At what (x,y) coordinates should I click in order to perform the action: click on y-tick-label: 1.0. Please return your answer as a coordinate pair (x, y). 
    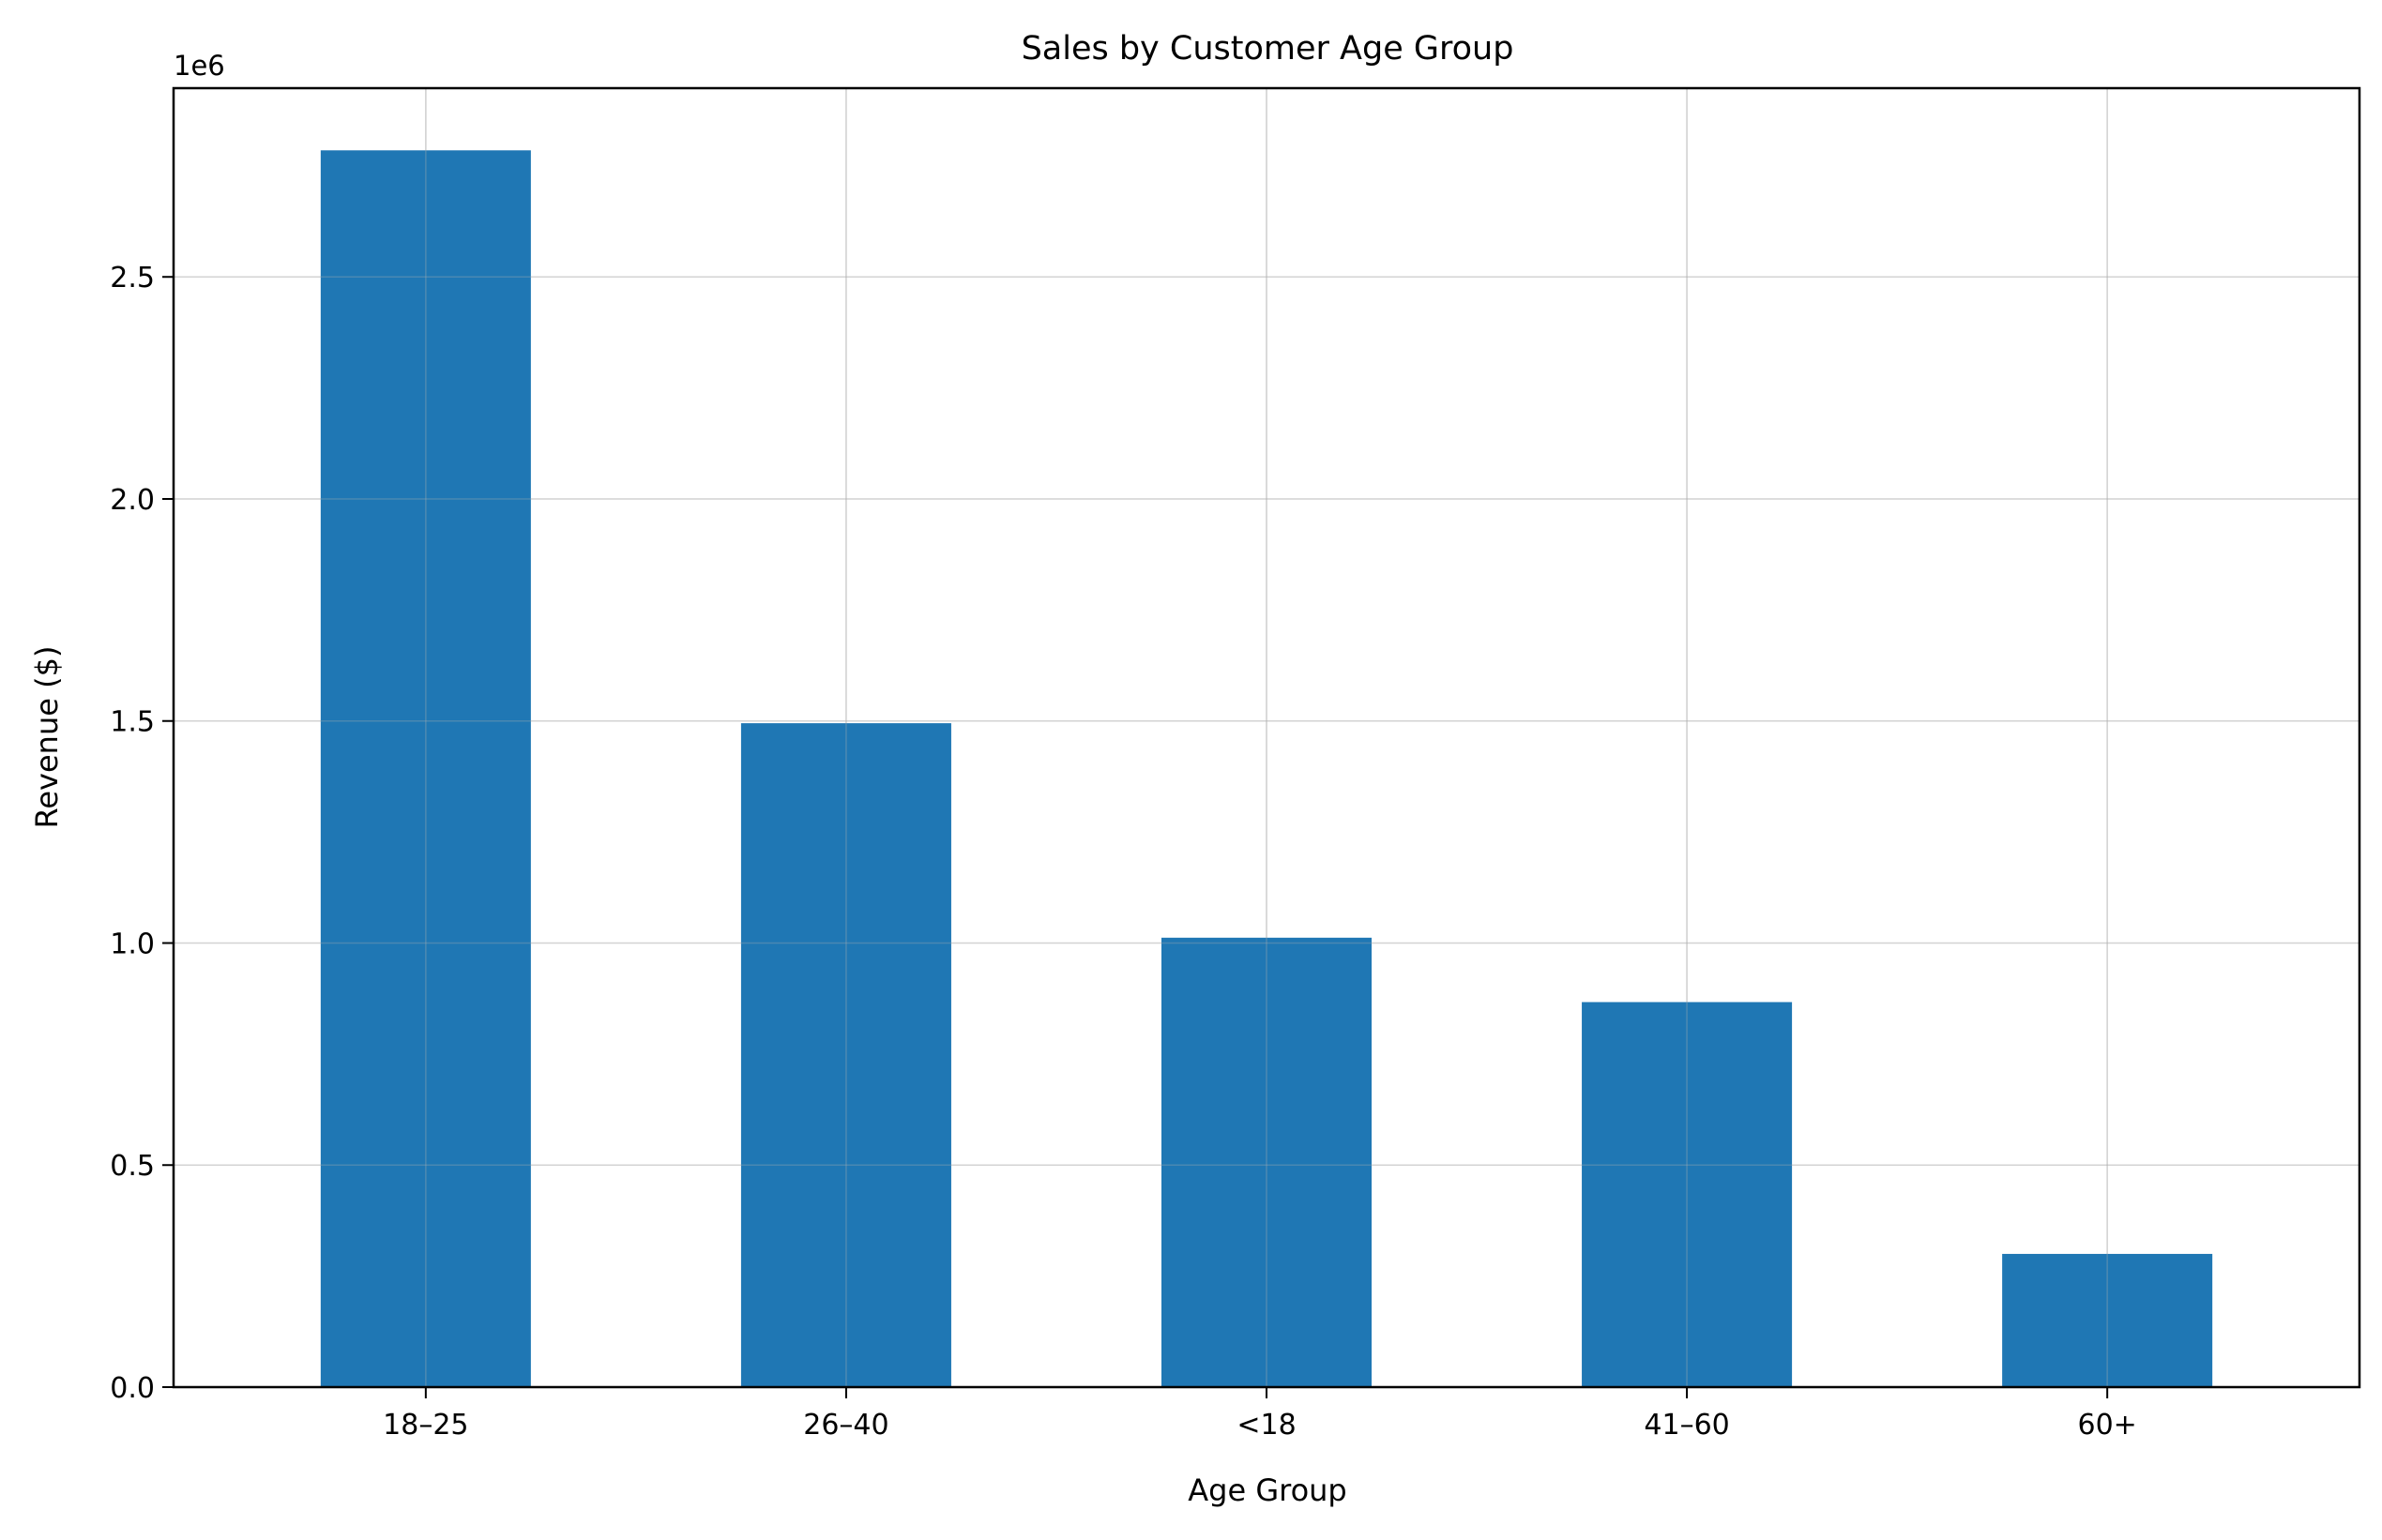
    Looking at the image, I should click on (132, 944).